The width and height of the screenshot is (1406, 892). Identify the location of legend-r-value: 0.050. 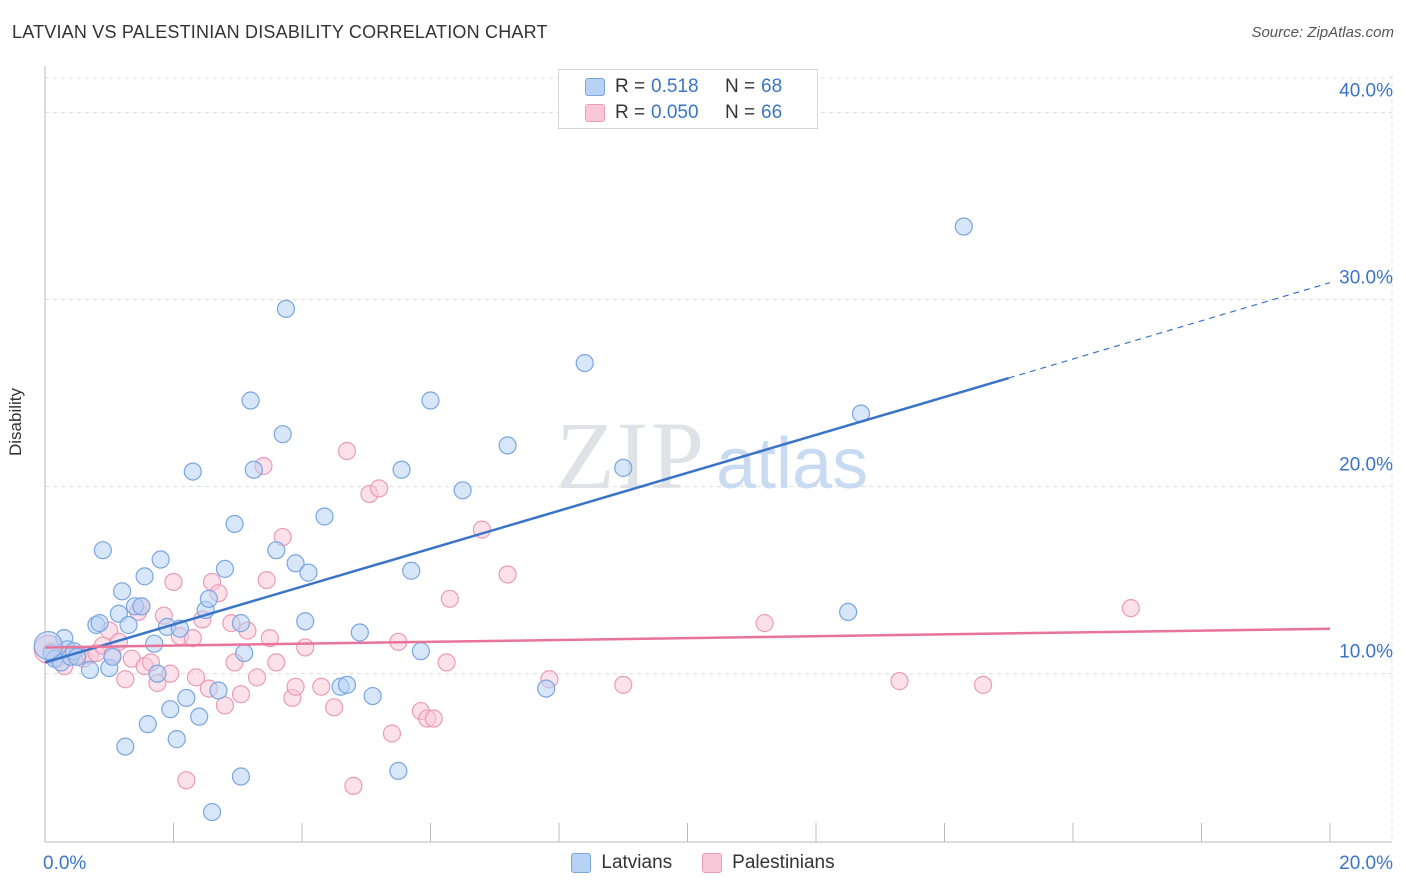
(675, 112).